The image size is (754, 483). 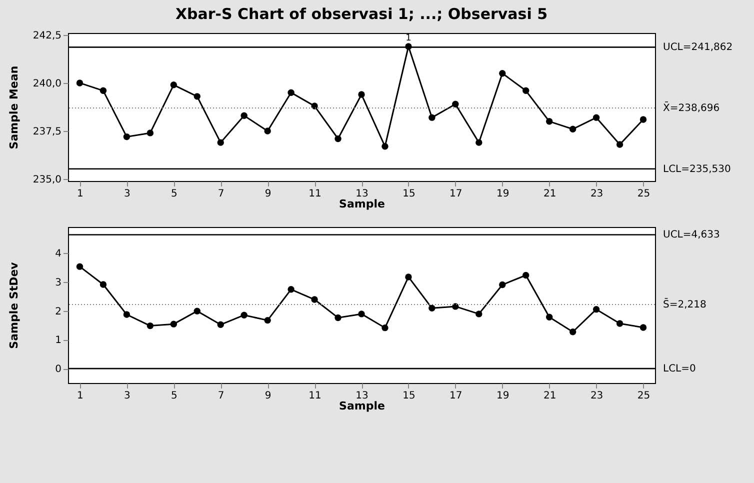 I want to click on y-tick-label: 3, so click(x=58, y=282).